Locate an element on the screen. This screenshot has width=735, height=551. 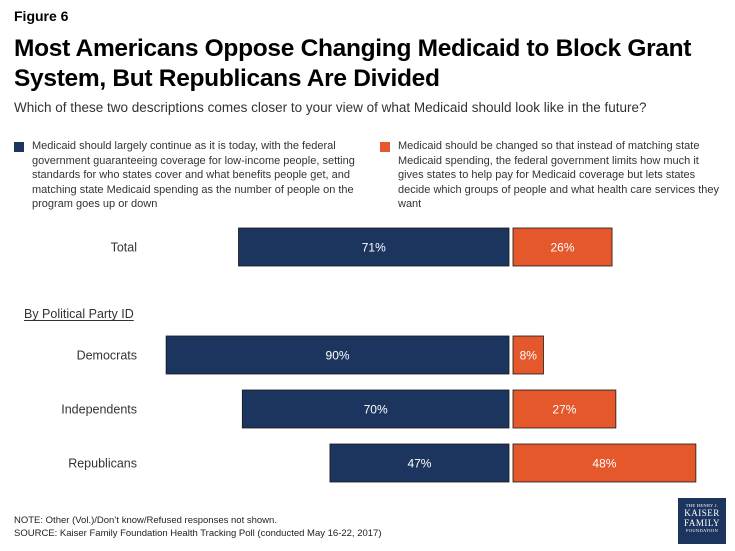
logo-line-2: KAISER is located at coordinates (702, 513).